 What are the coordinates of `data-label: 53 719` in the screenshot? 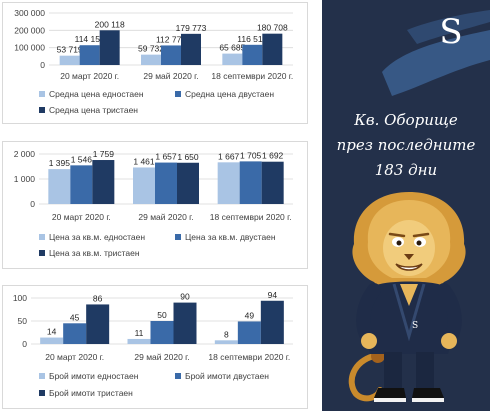 It's located at (70, 50).